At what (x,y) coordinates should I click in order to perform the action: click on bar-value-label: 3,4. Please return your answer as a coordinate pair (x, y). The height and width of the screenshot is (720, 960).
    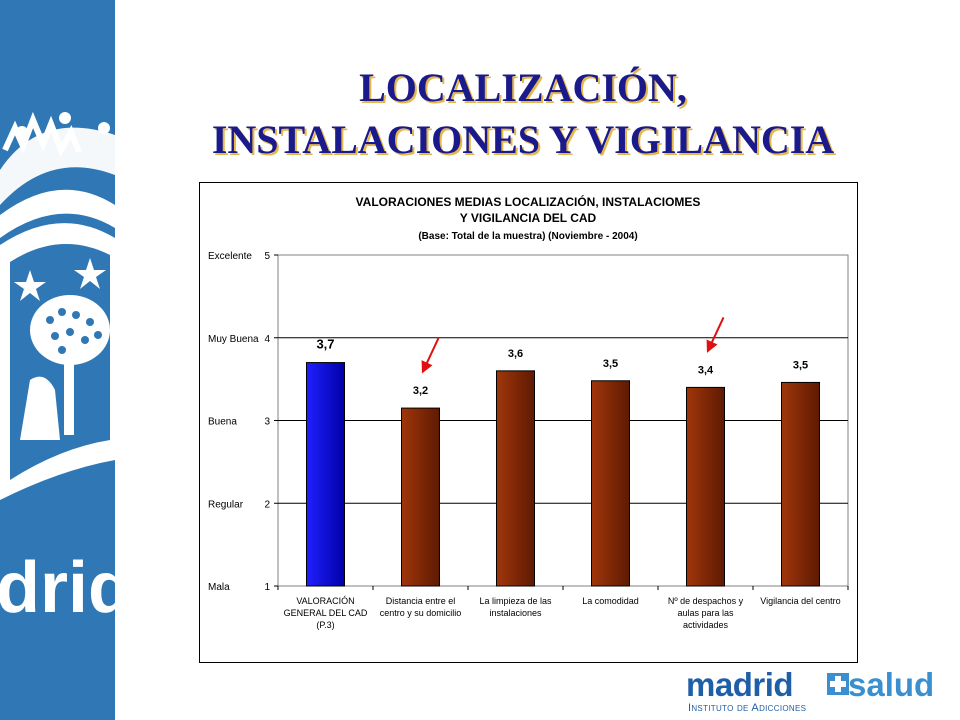
    Looking at the image, I should click on (706, 370).